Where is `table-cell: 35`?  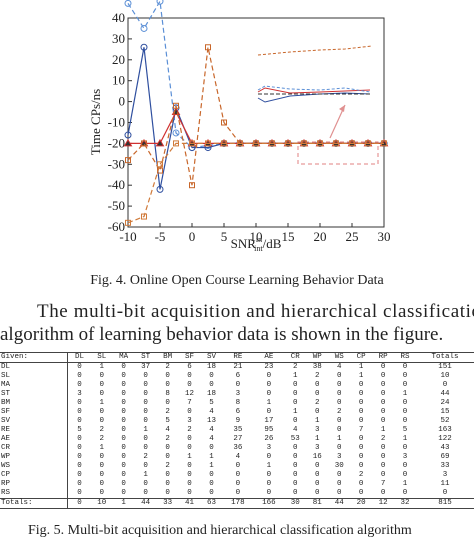 table-cell: 35 is located at coordinates (238, 430).